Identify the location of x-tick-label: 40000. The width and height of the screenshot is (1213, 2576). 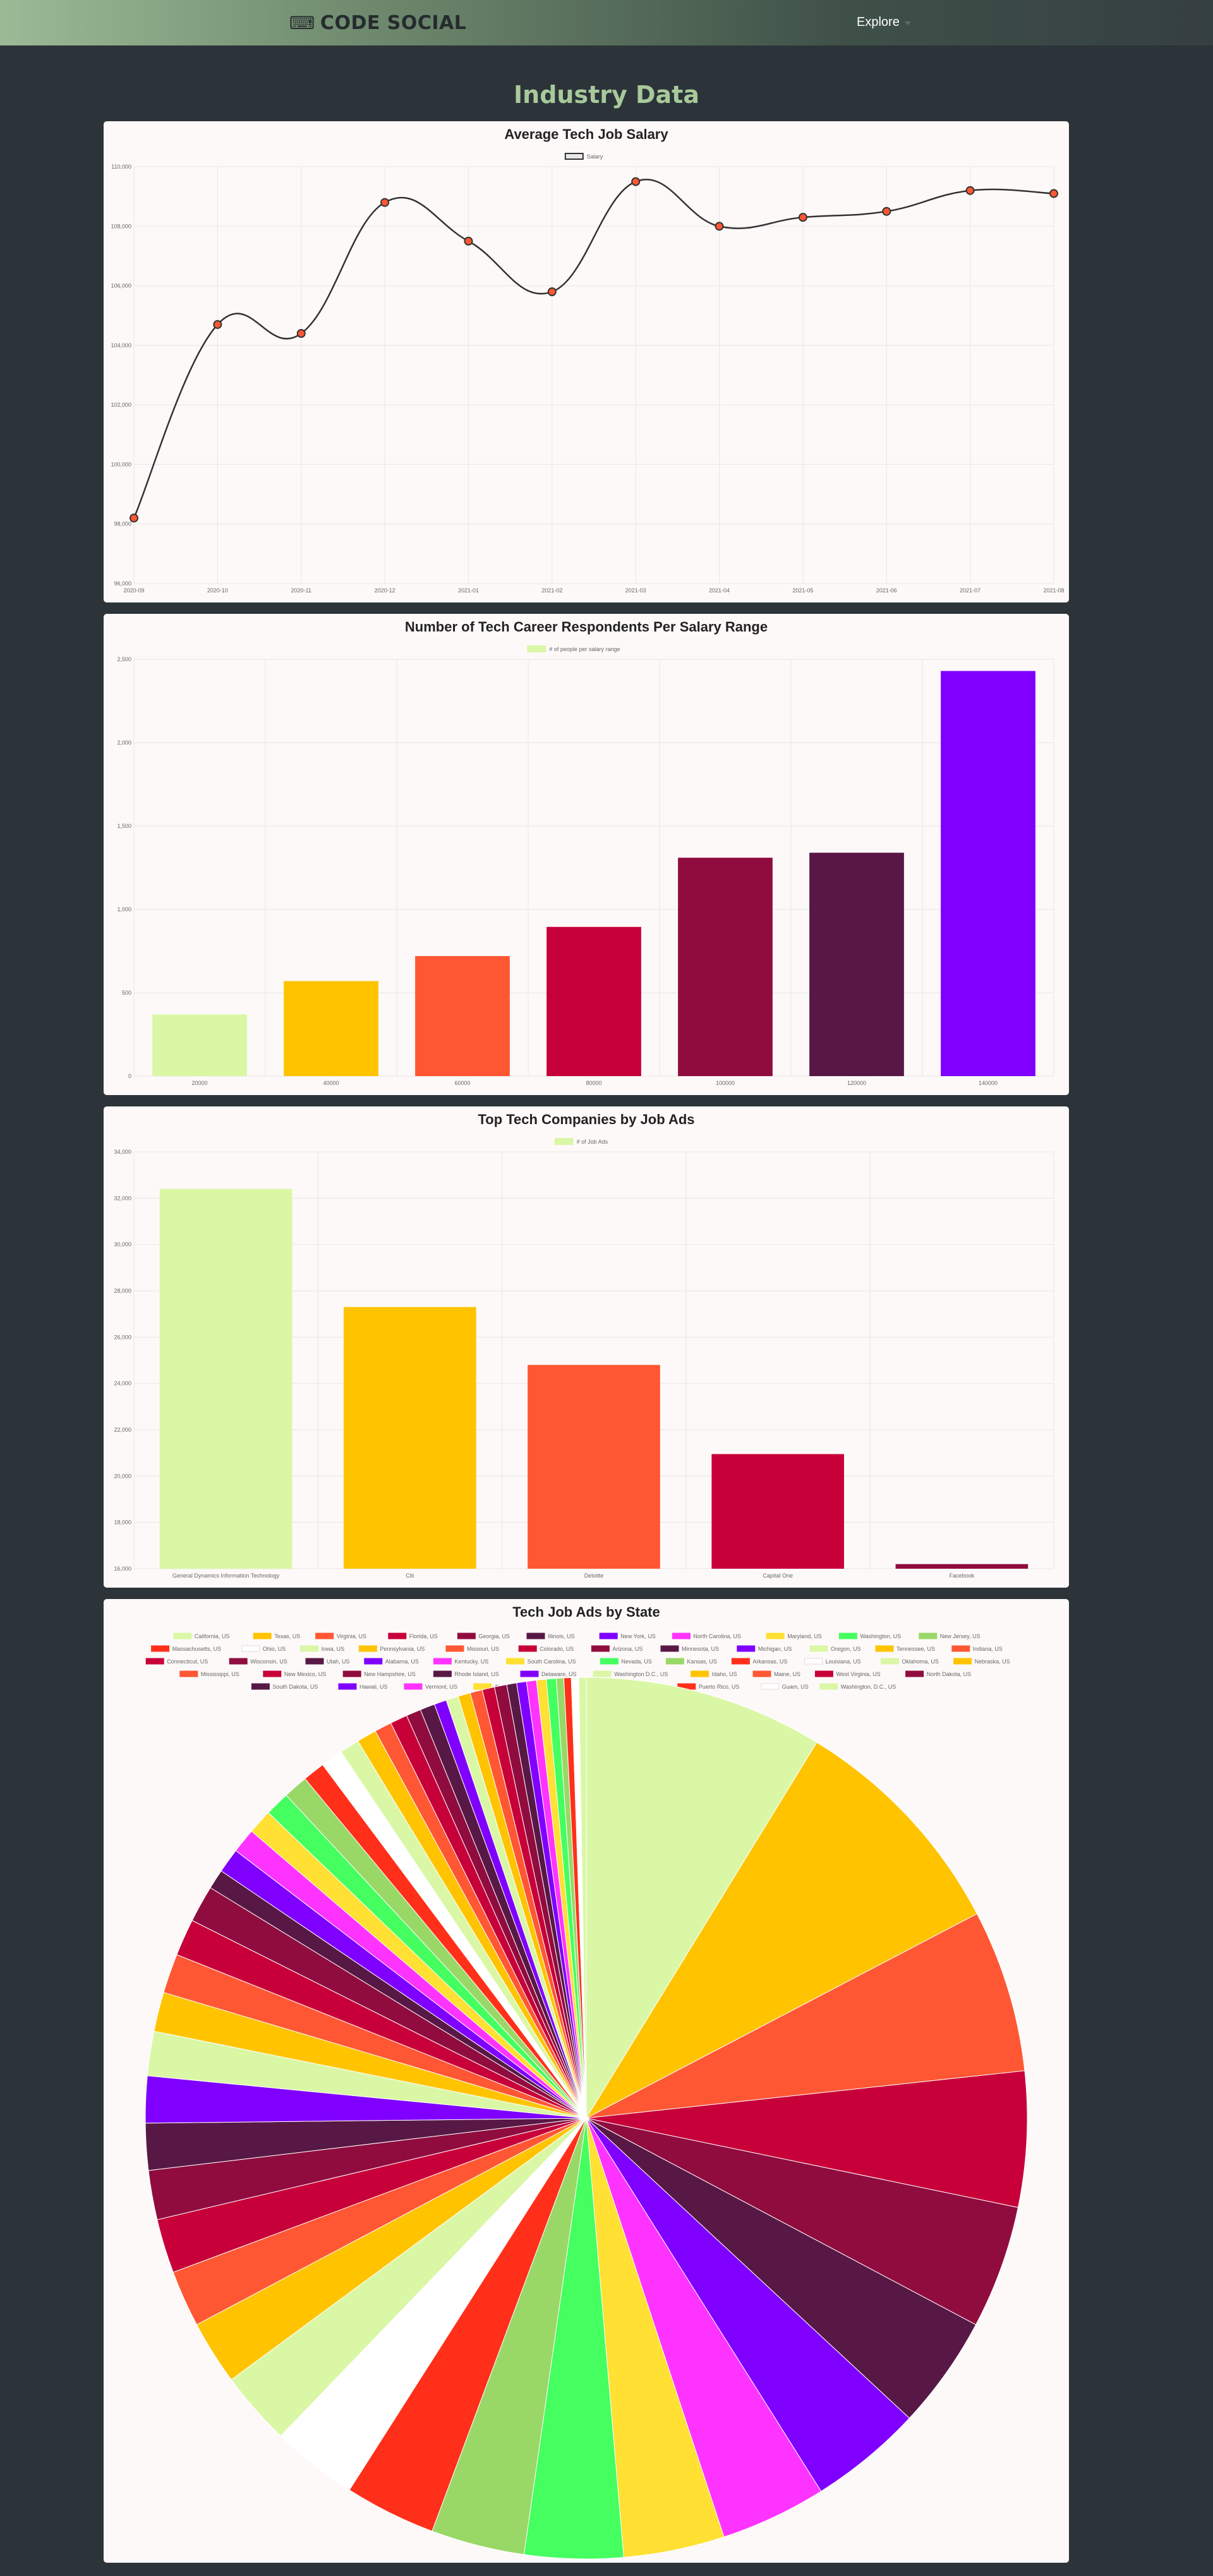
(331, 1083).